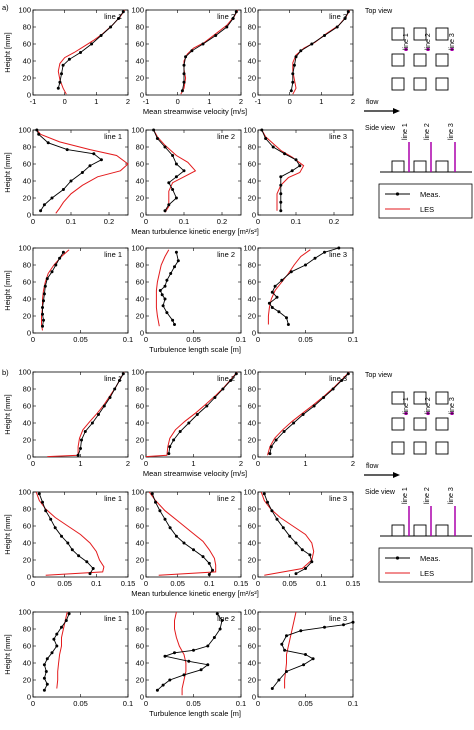  Describe the element at coordinates (405, 131) in the screenshot. I see `side-view-line-label: line 1` at that location.